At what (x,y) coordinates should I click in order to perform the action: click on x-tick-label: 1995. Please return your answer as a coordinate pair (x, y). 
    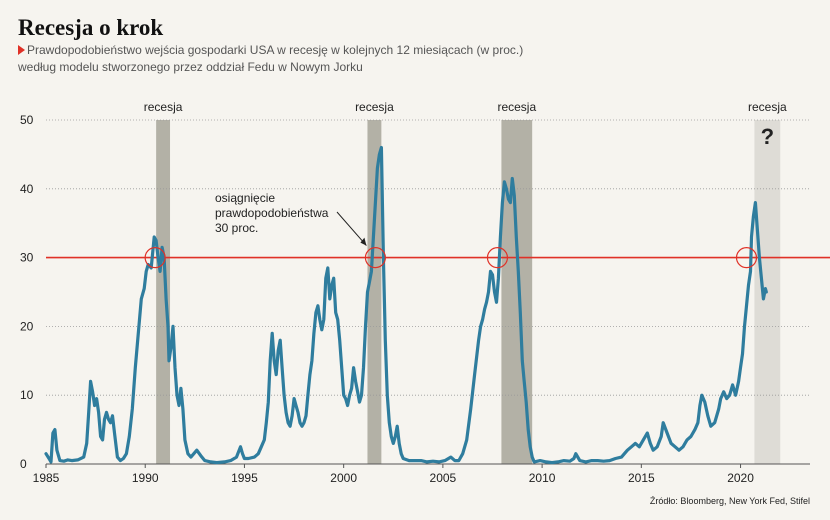
    Looking at the image, I should click on (244, 478).